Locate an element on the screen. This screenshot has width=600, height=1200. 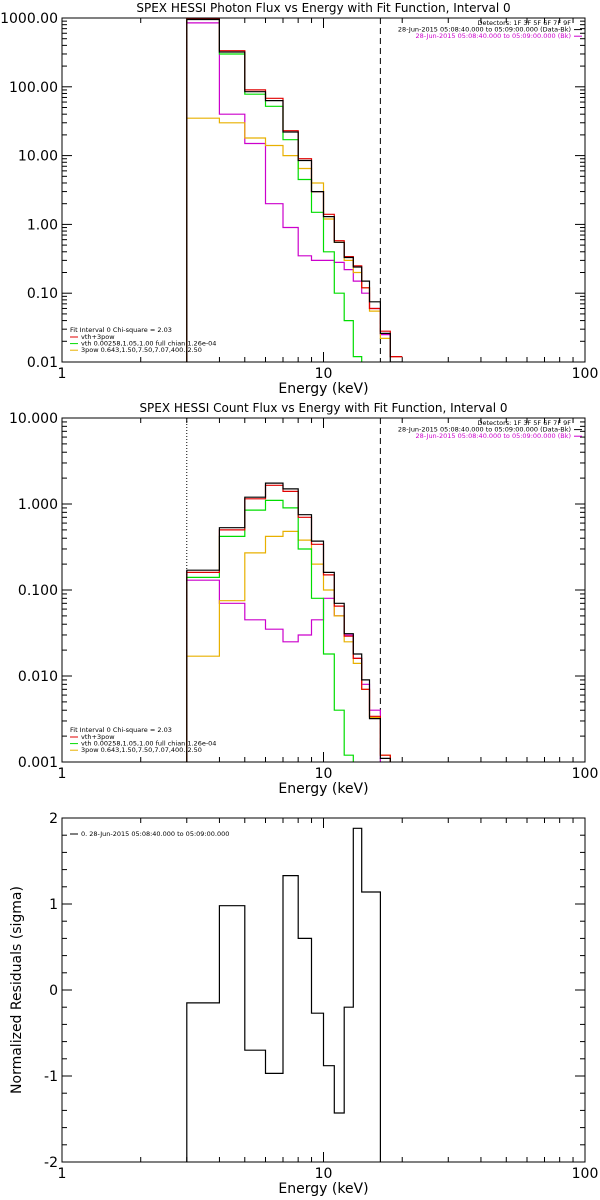
y-tick-label: 0.001 is located at coordinates (38, 763).